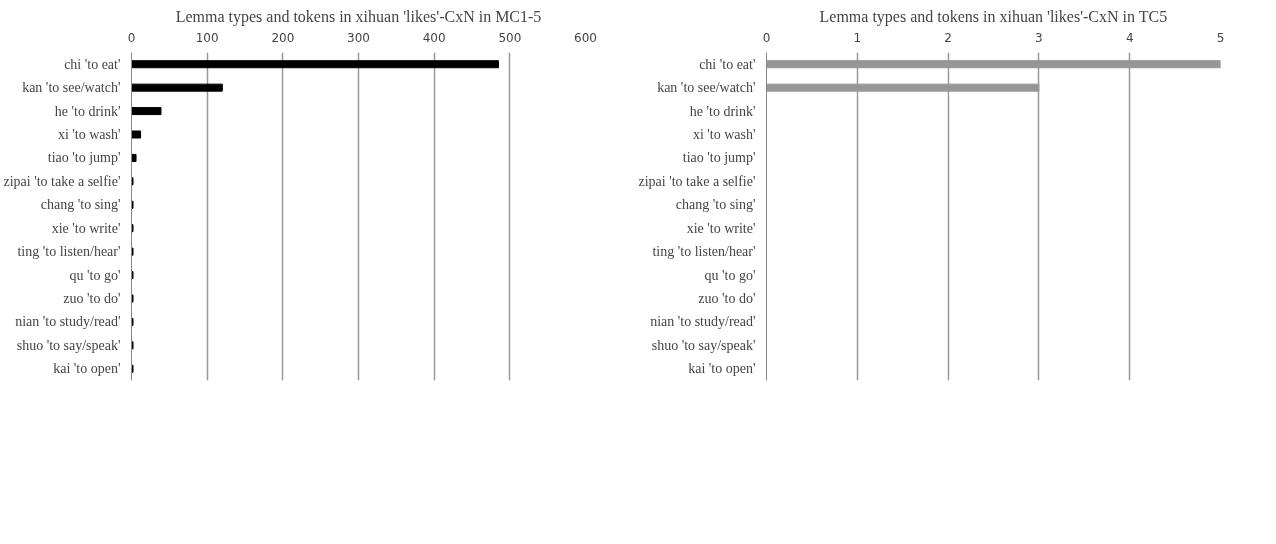 The width and height of the screenshot is (1276, 544). I want to click on x-tick-label: 500, so click(510, 37).